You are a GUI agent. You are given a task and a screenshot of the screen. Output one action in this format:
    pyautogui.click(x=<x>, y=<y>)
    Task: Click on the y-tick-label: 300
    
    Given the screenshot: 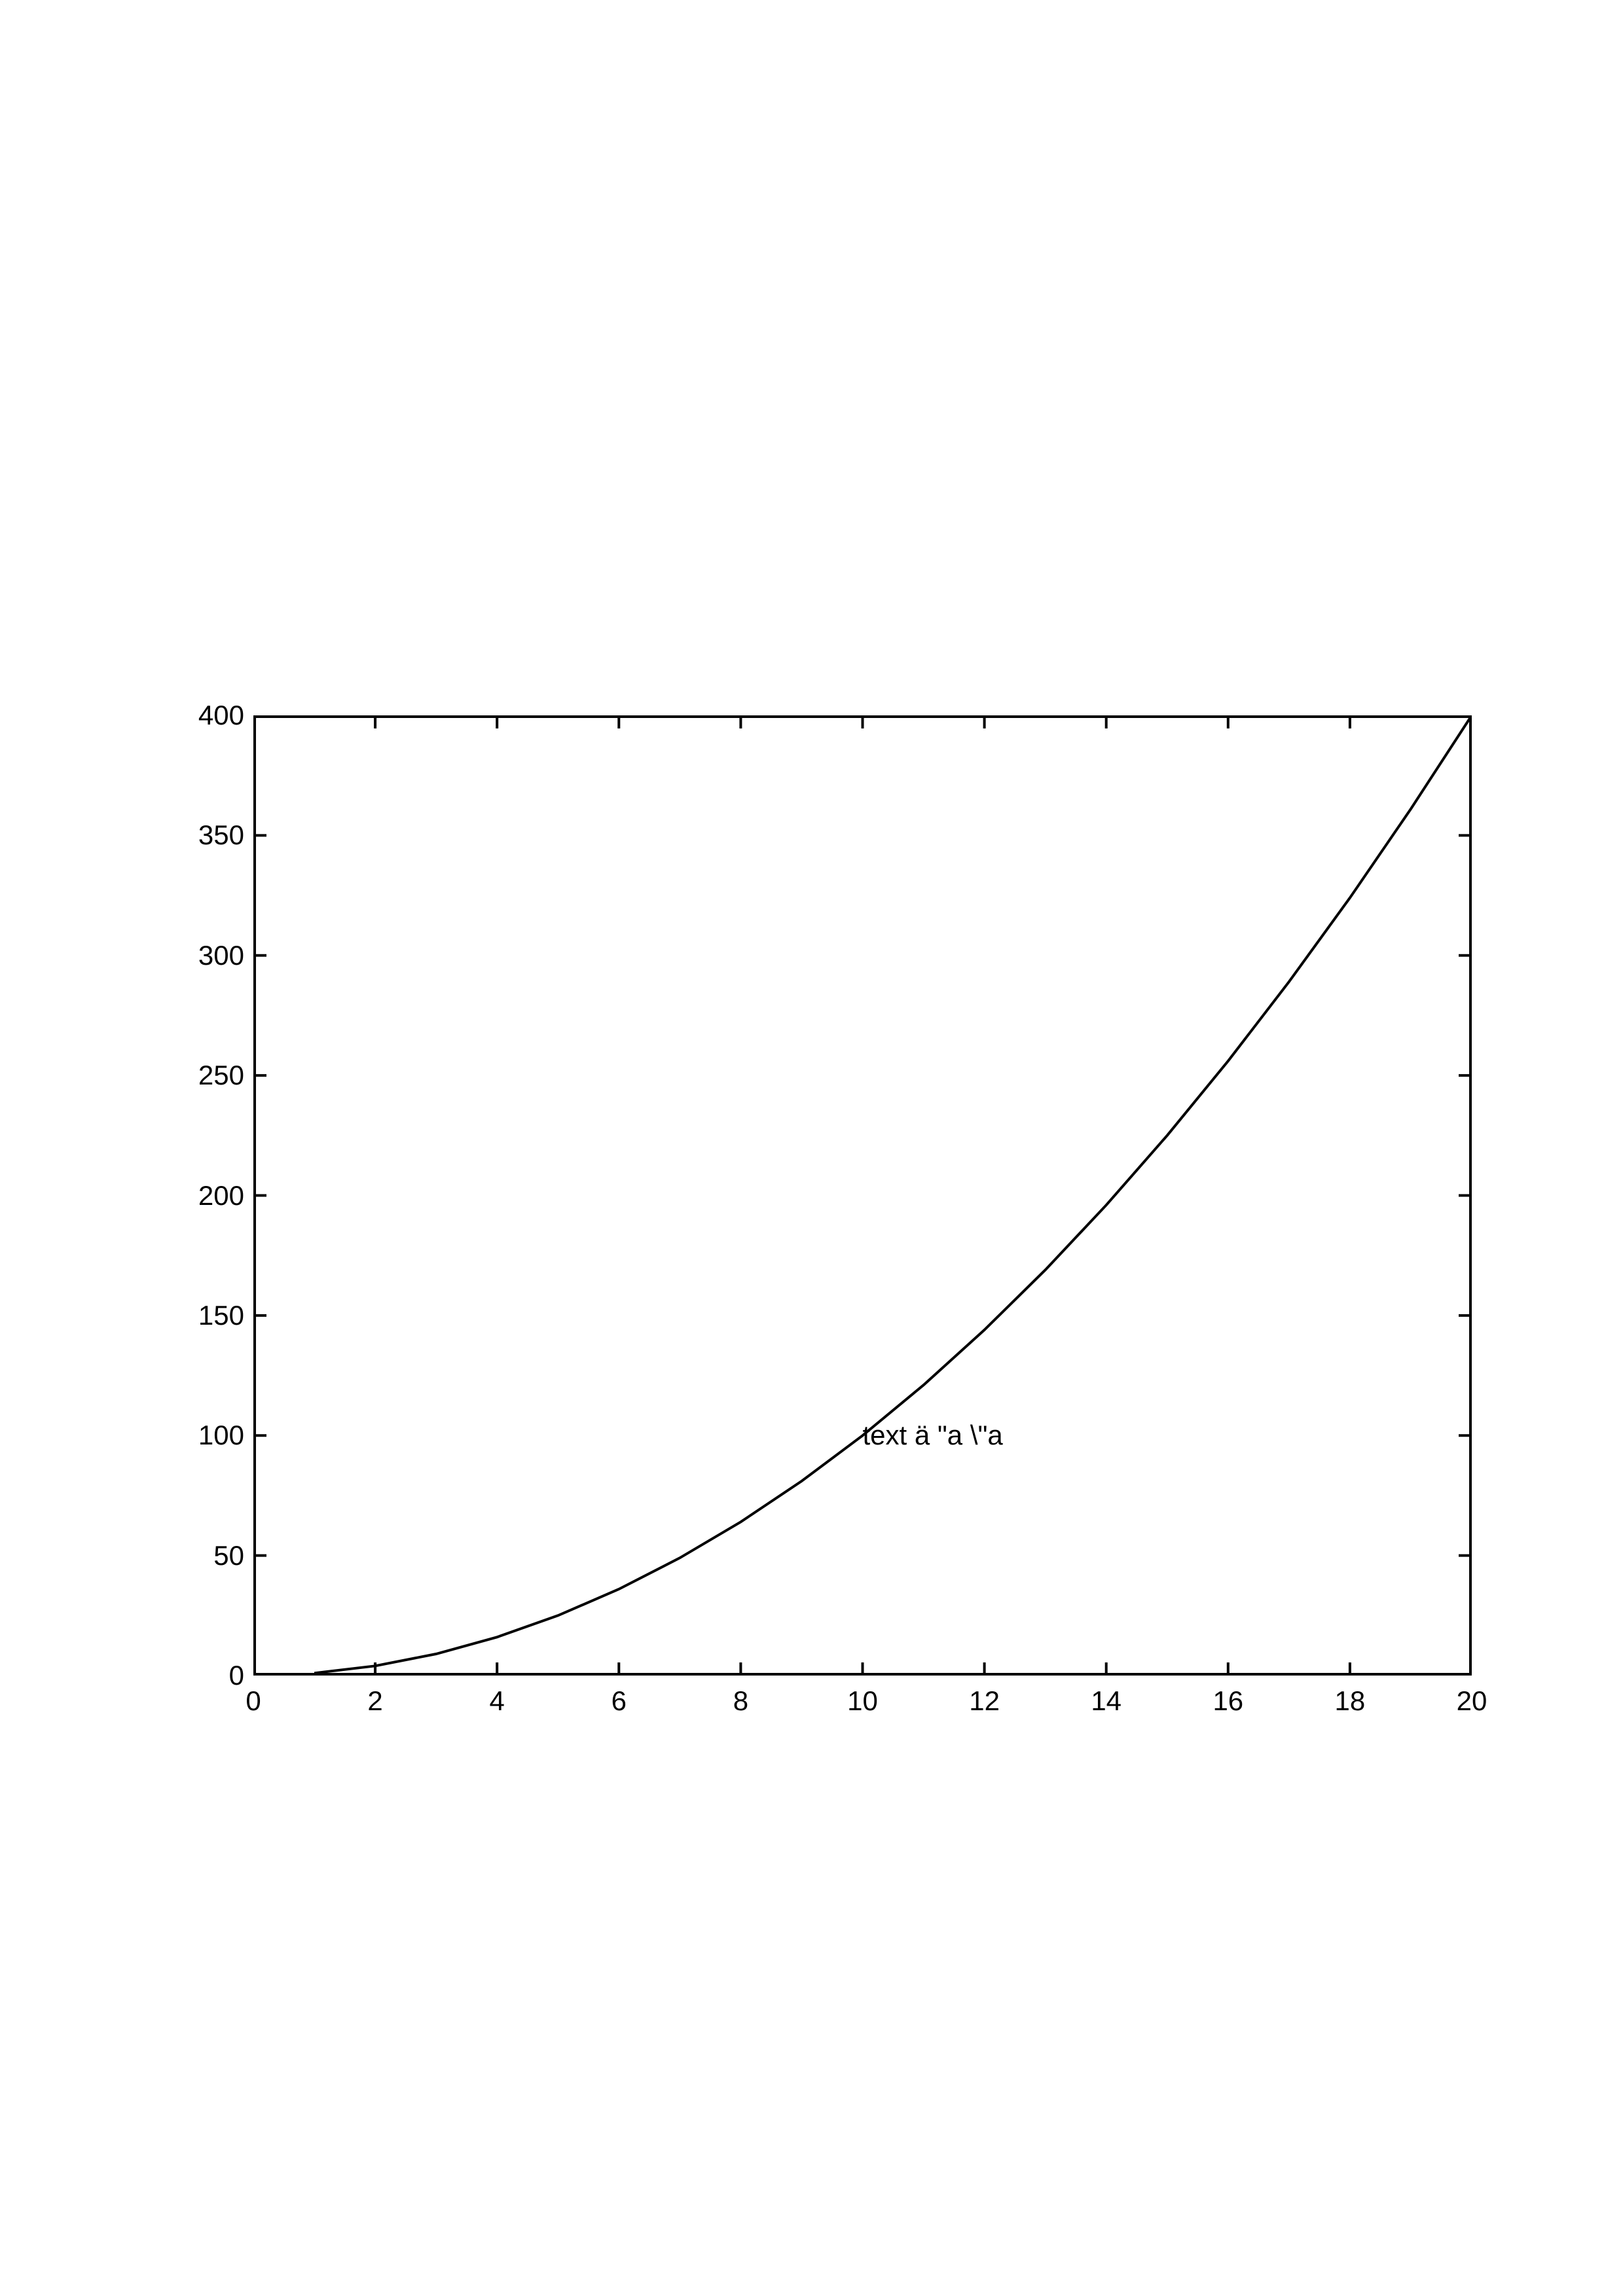 What is the action you would take?
    pyautogui.click(x=221, y=955)
    